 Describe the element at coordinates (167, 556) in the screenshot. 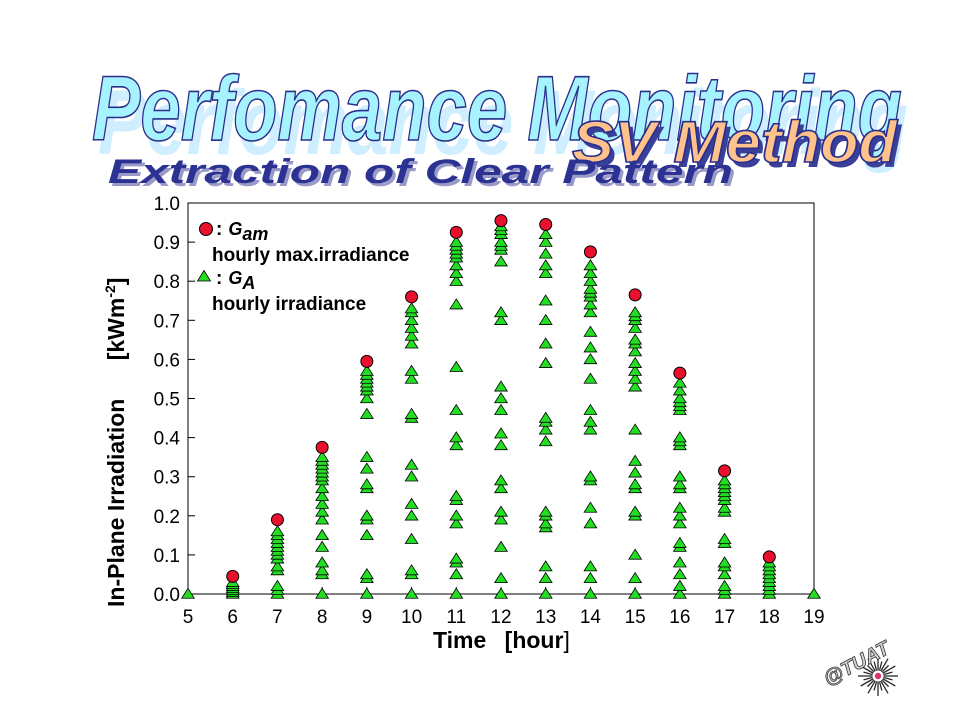

I see `y-tick-label: 0.1` at that location.